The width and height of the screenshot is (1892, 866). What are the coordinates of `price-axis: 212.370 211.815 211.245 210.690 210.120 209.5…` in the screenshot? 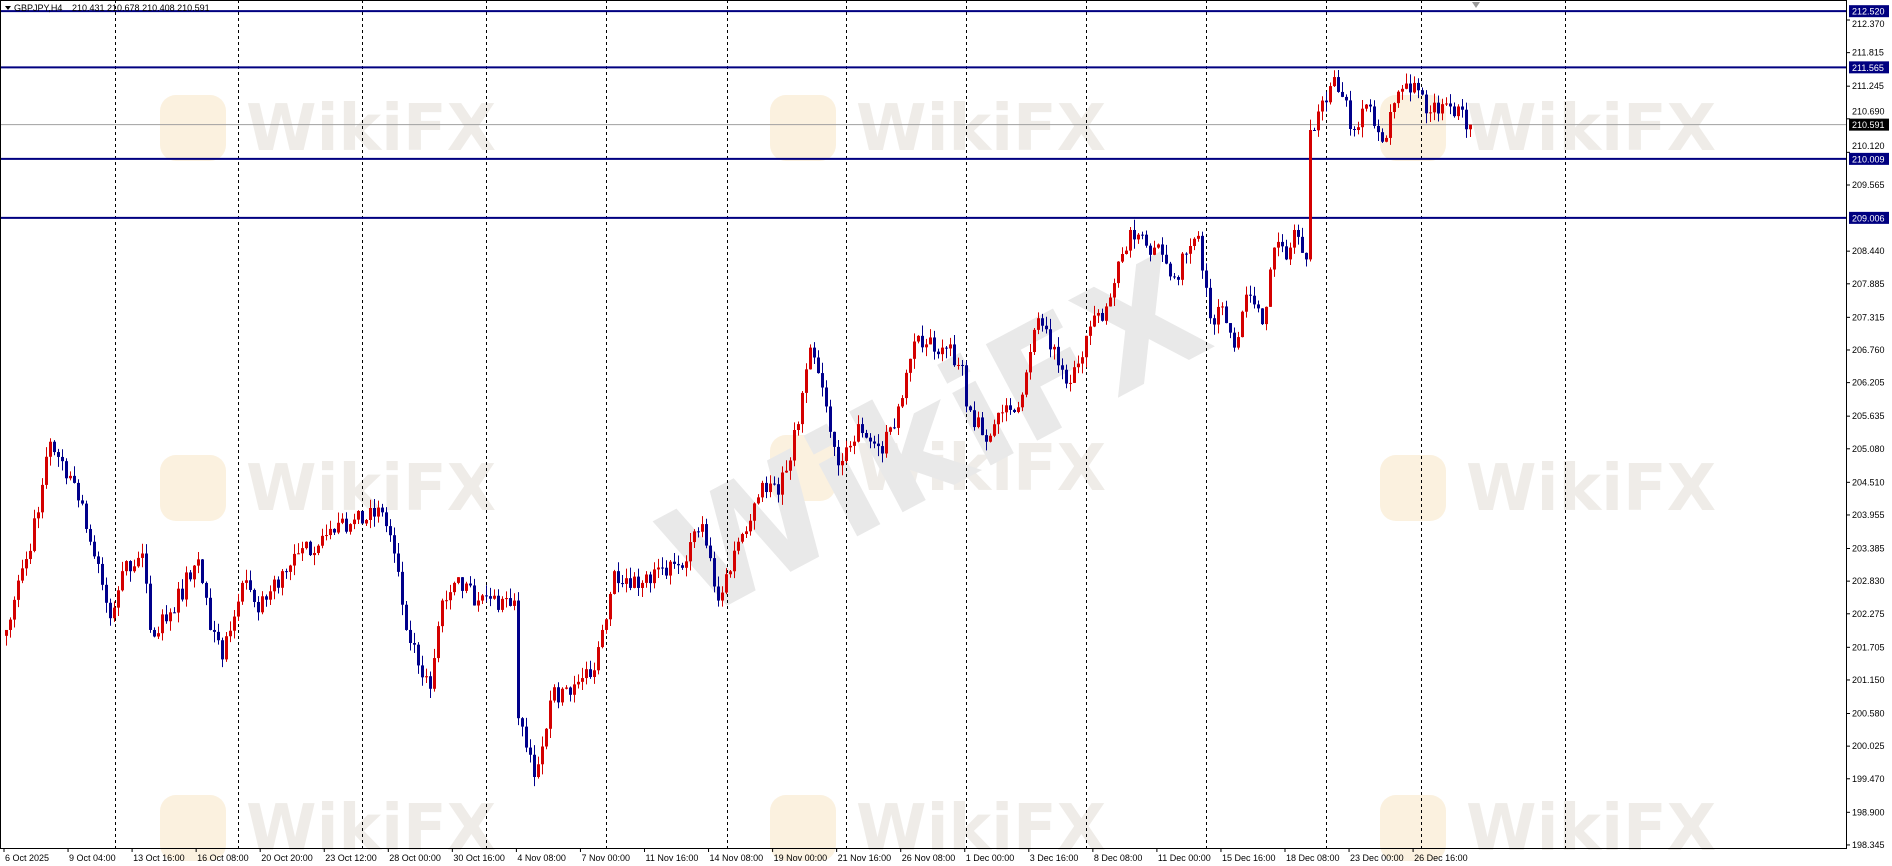 It's located at (1867, 427).